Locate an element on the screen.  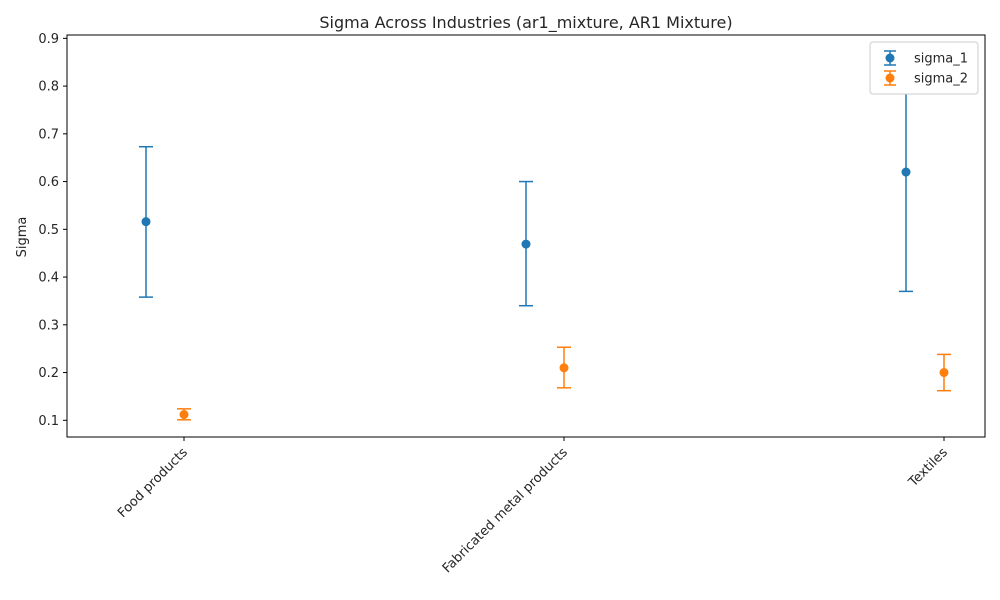
legend-label: sigma_2 is located at coordinates (941, 79).